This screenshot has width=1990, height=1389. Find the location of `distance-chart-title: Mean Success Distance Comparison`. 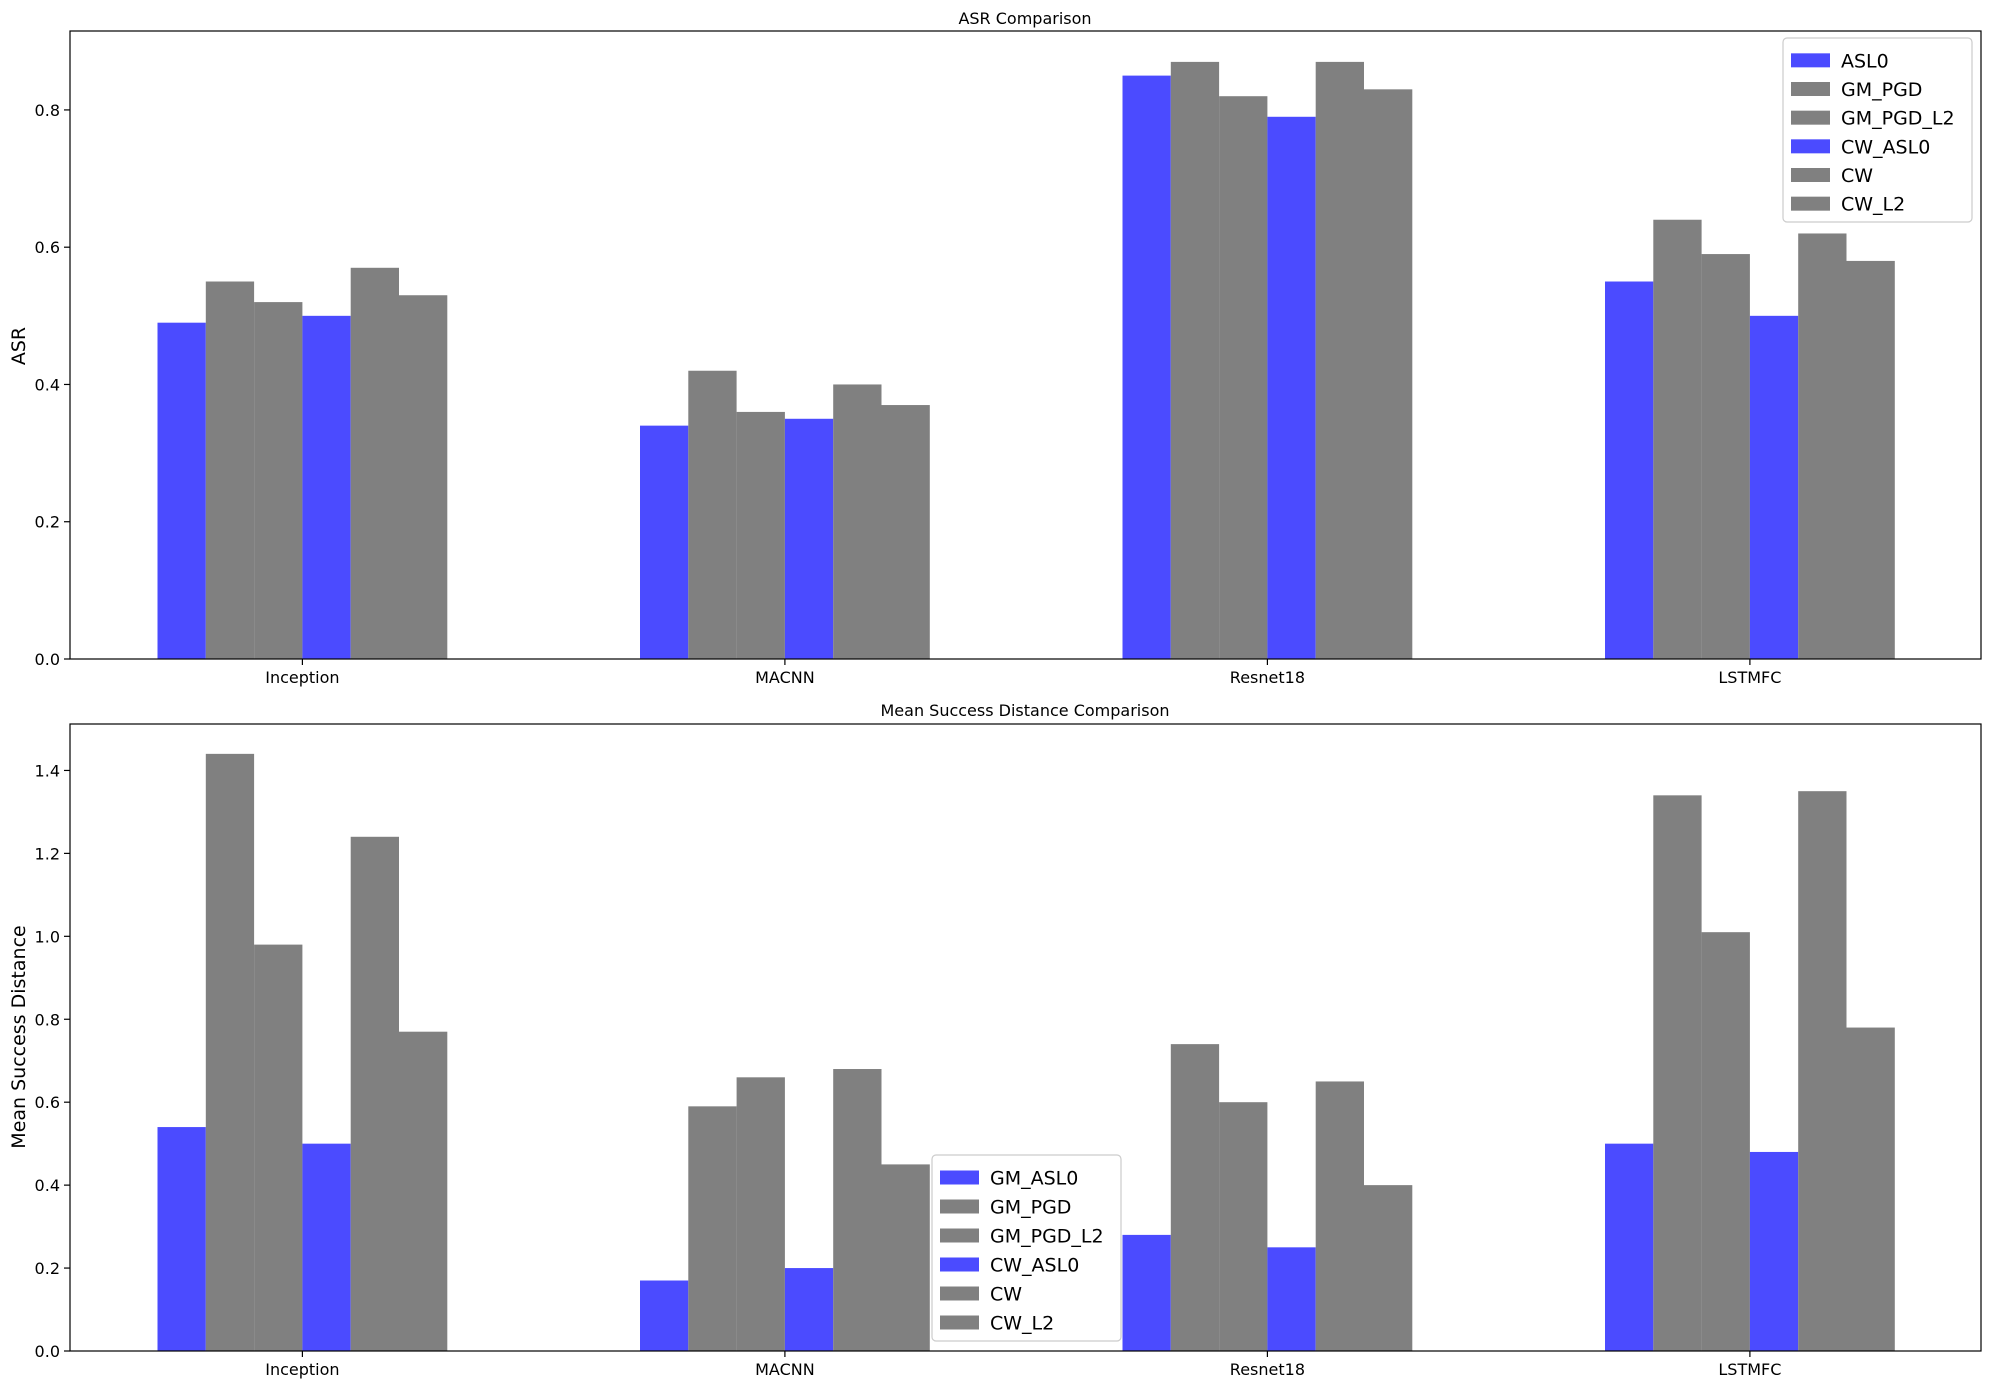

distance-chart-title: Mean Success Distance Comparison is located at coordinates (1024, 710).